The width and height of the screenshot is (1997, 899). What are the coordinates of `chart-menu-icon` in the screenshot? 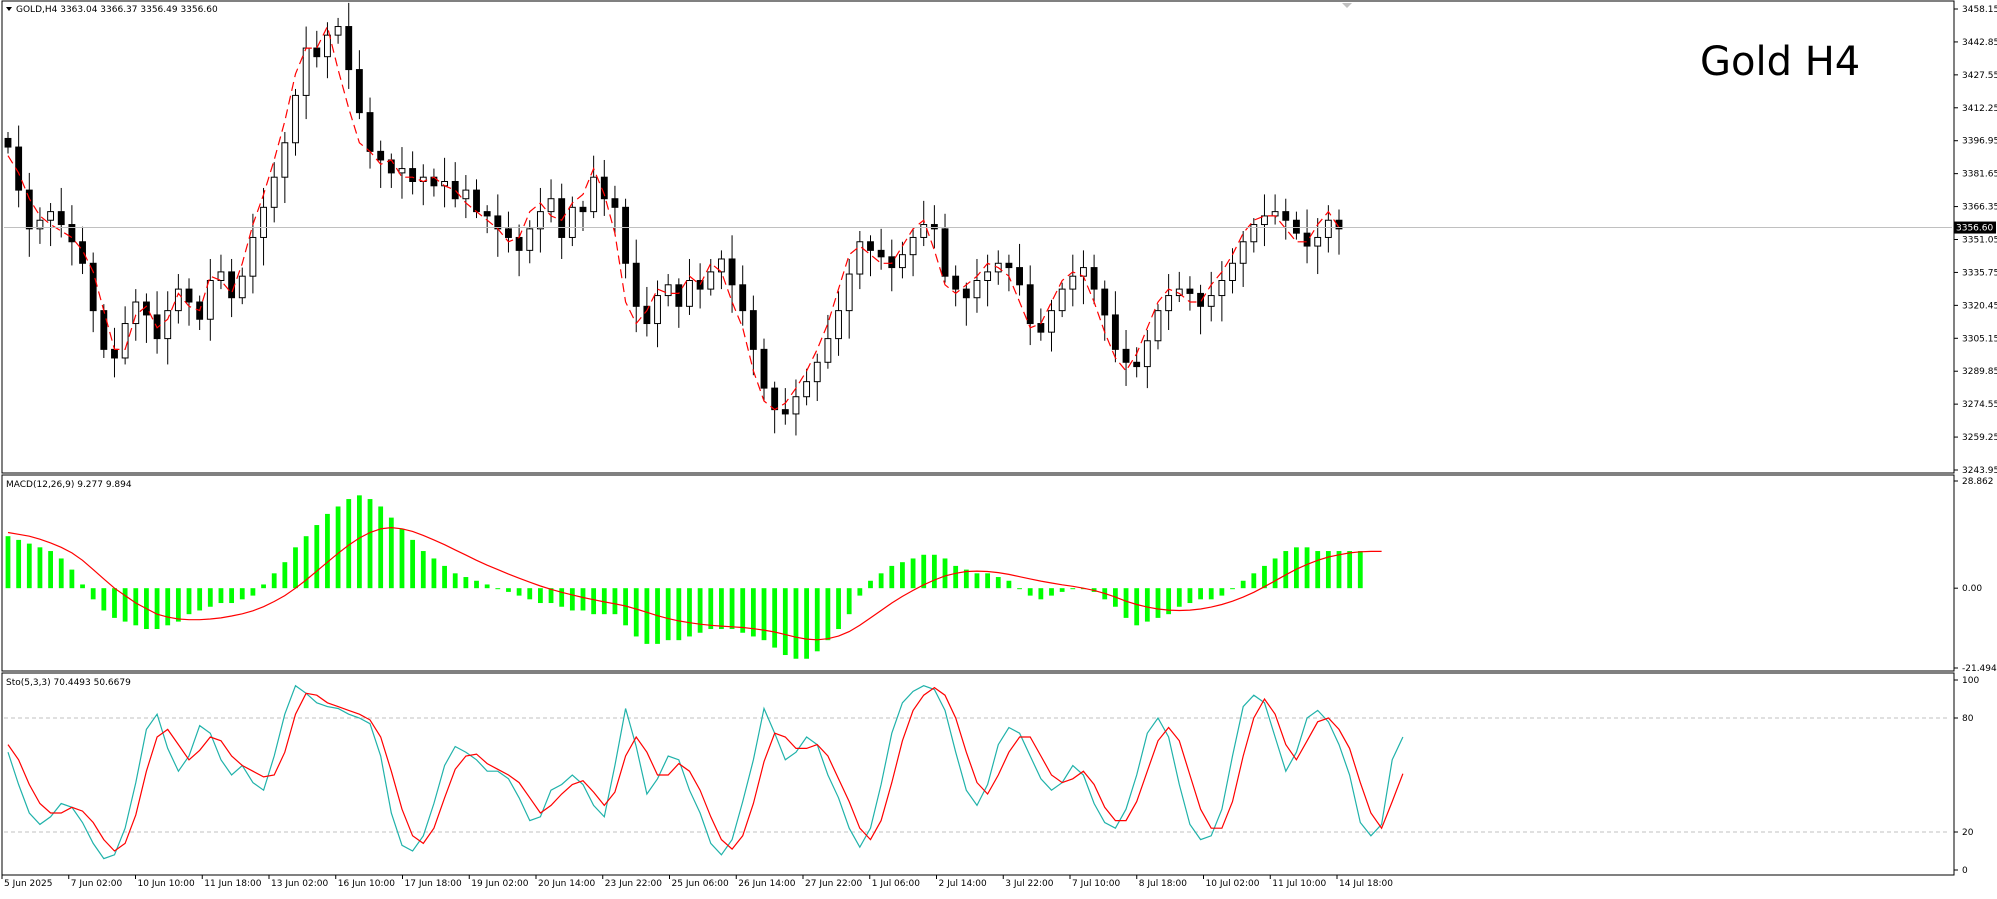 It's located at (9, 9).